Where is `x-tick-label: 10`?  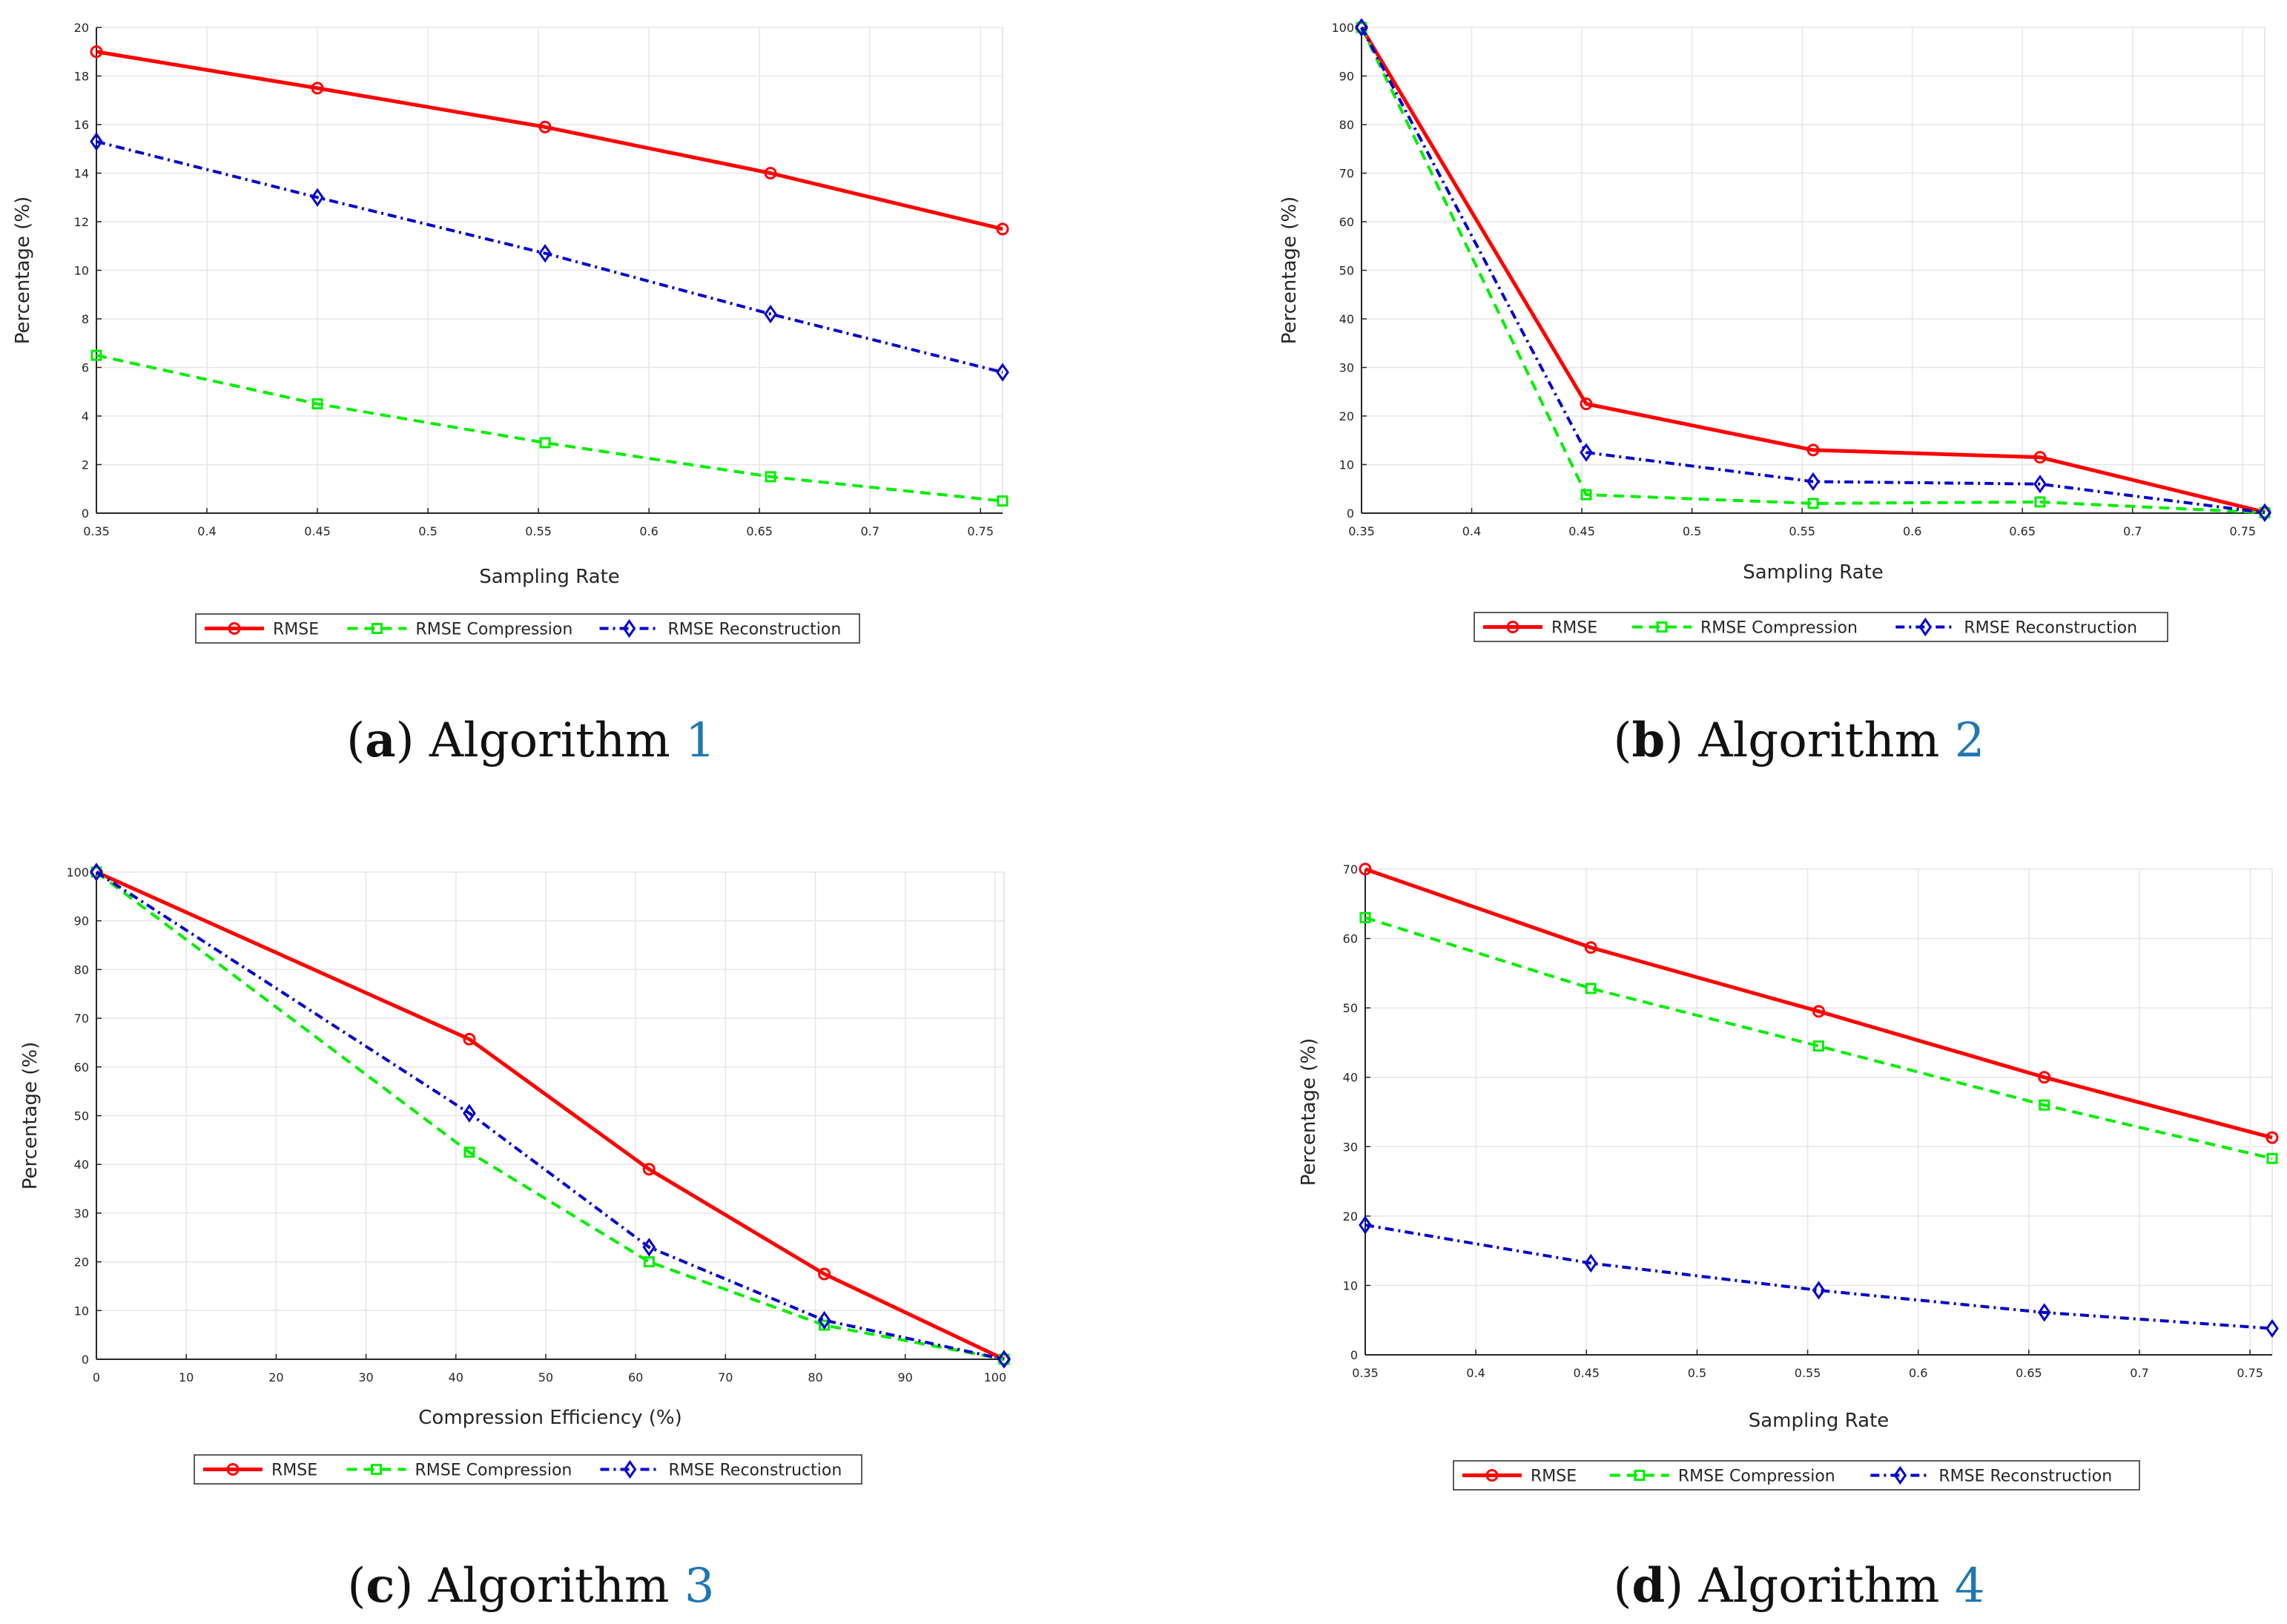 x-tick-label: 10 is located at coordinates (186, 1377).